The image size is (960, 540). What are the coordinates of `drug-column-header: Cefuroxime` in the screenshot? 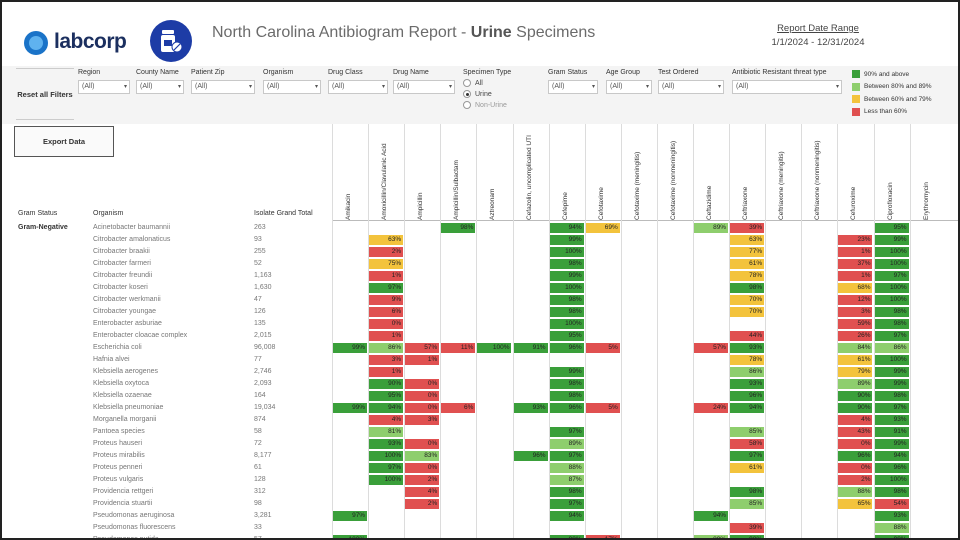 It's located at (854, 174).